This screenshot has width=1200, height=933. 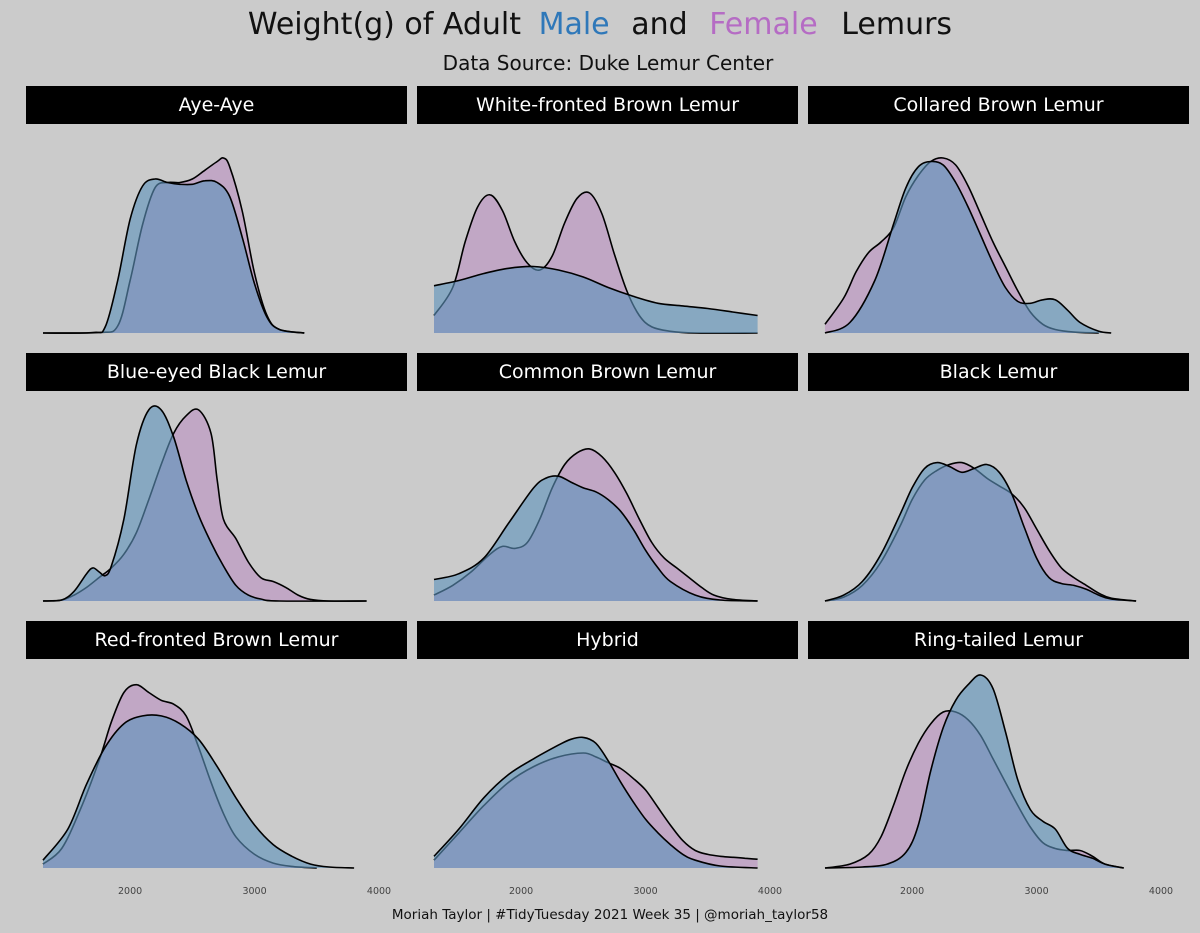 What do you see at coordinates (608, 63) in the screenshot?
I see `chart-subtitle: Data Source: Duke Lemur Center` at bounding box center [608, 63].